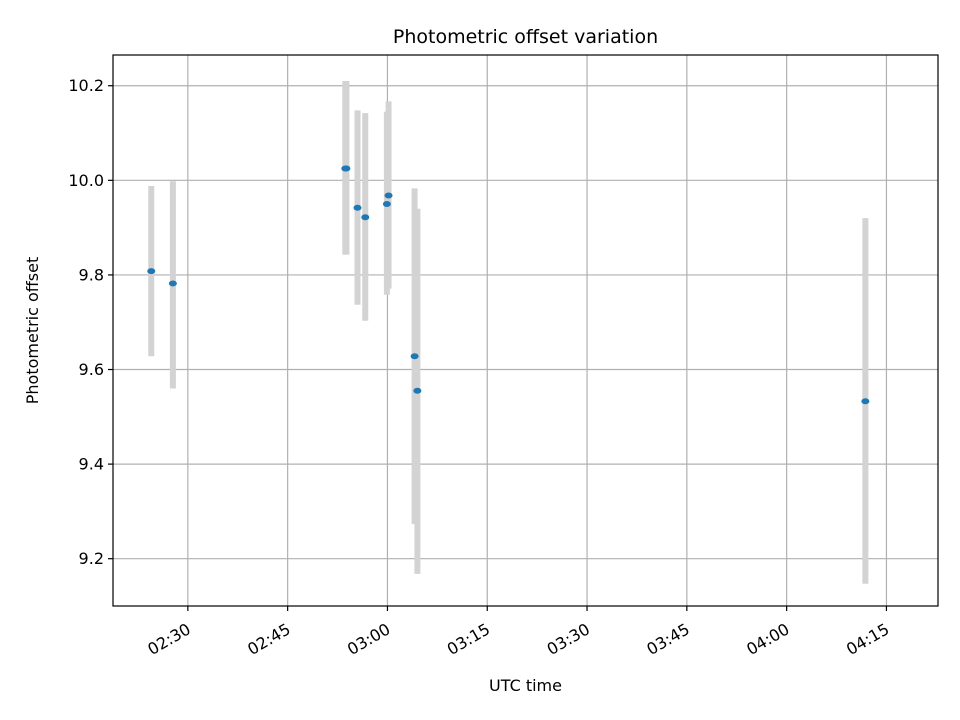 The image size is (960, 720). What do you see at coordinates (368, 639) in the screenshot?
I see `x-tick-label: 03:00` at bounding box center [368, 639].